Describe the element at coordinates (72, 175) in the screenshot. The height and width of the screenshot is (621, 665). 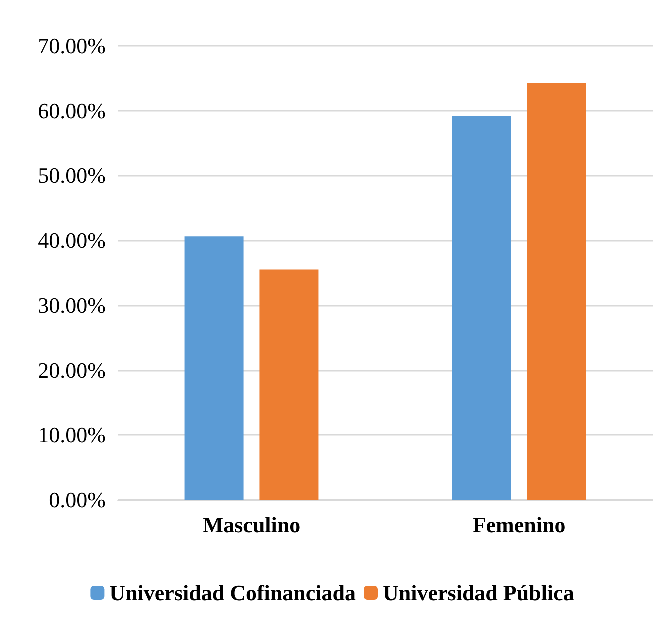
I see `y-tick-label: 50.00%` at that location.